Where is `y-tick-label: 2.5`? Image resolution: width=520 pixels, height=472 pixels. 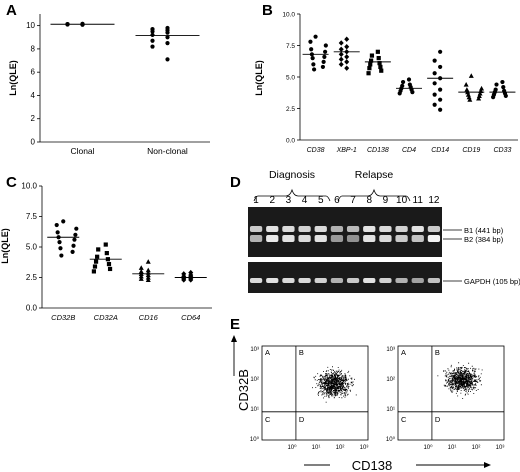 y-tick-label: 2.5 is located at coordinates (32, 277).